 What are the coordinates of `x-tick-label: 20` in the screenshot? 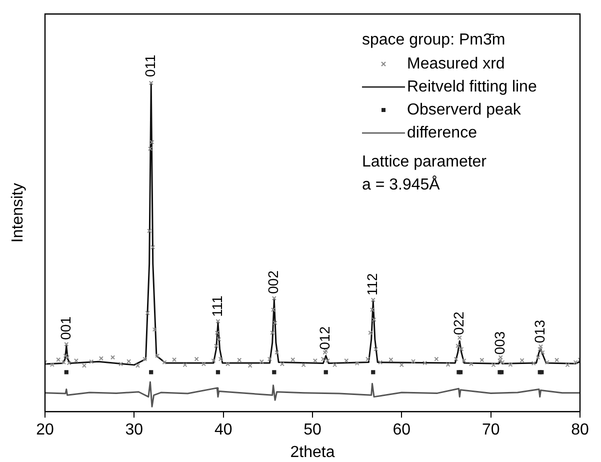 It's located at (45, 430).